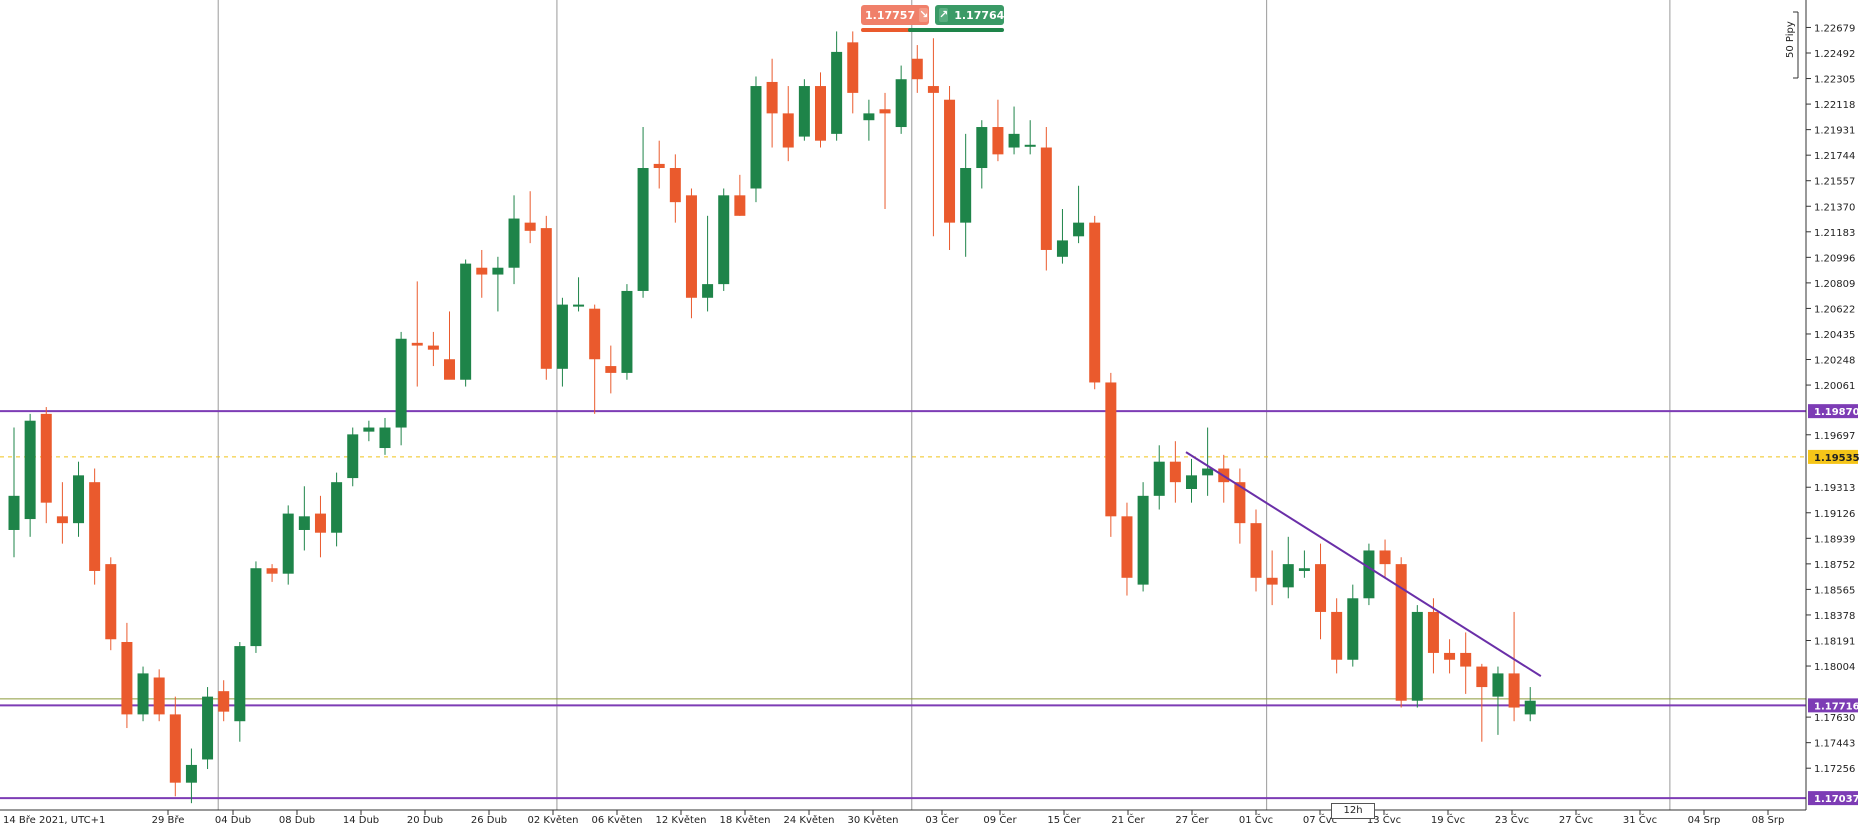 Image resolution: width=1862 pixels, height=829 pixels. I want to click on y-tick-label: 1.22679, so click(1834, 28).